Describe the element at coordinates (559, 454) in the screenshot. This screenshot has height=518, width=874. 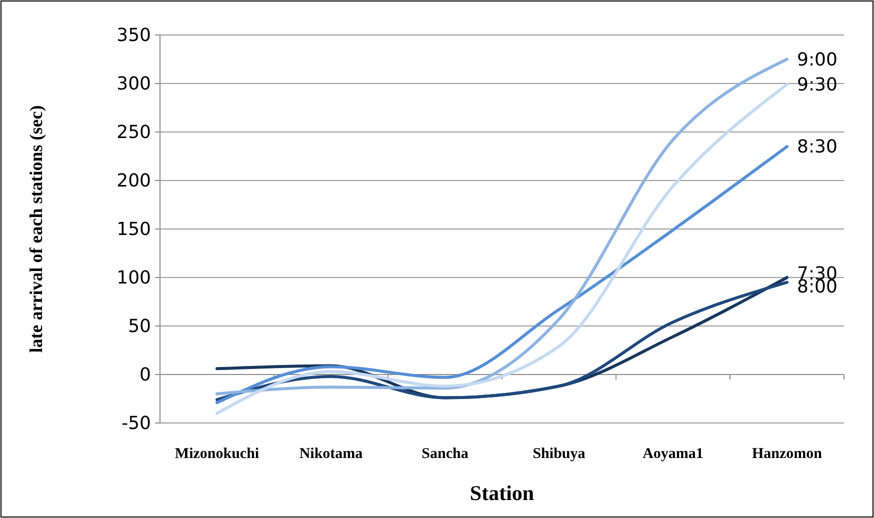
I see `x-tick-label: Shibuya` at that location.